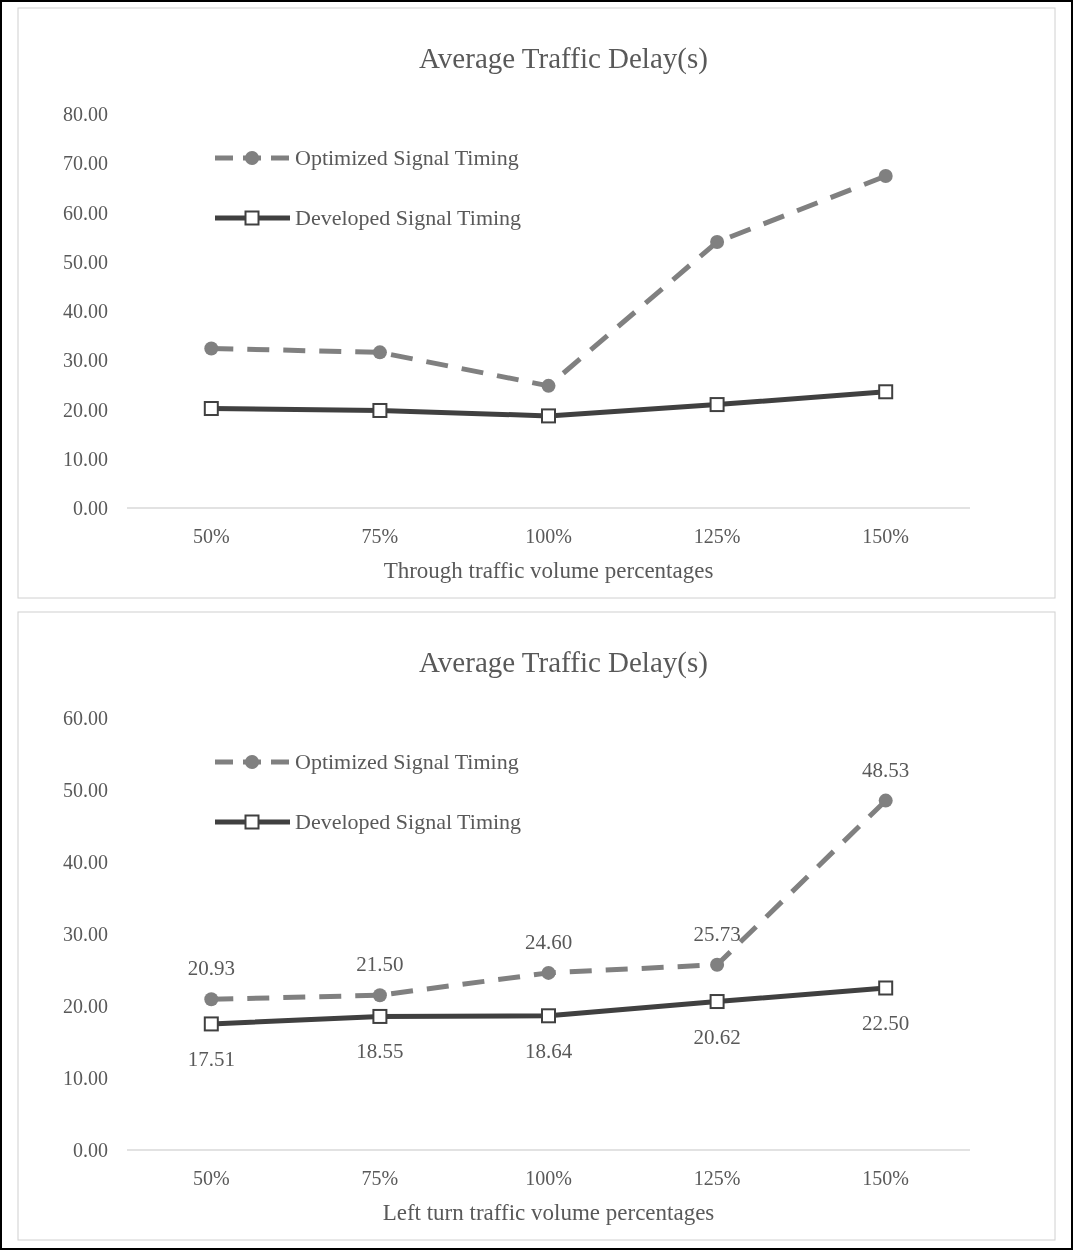 This screenshot has height=1250, width=1073. I want to click on data-label: 17.51, so click(211, 1058).